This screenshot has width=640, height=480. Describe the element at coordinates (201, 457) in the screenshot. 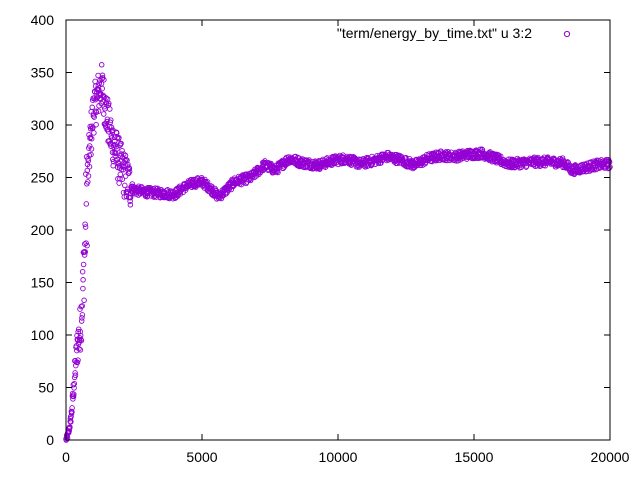

I see `x-tick-label: 5000` at that location.